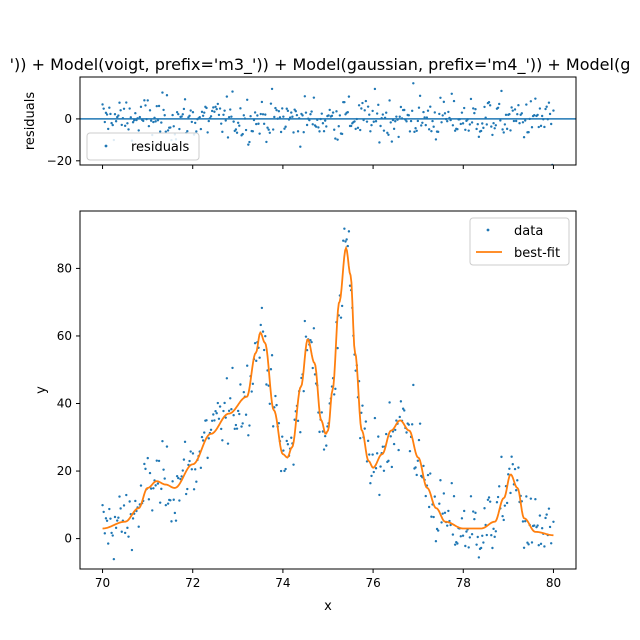 This screenshot has width=640, height=640. Describe the element at coordinates (372, 583) in the screenshot. I see `x-tick-label: 76` at that location.